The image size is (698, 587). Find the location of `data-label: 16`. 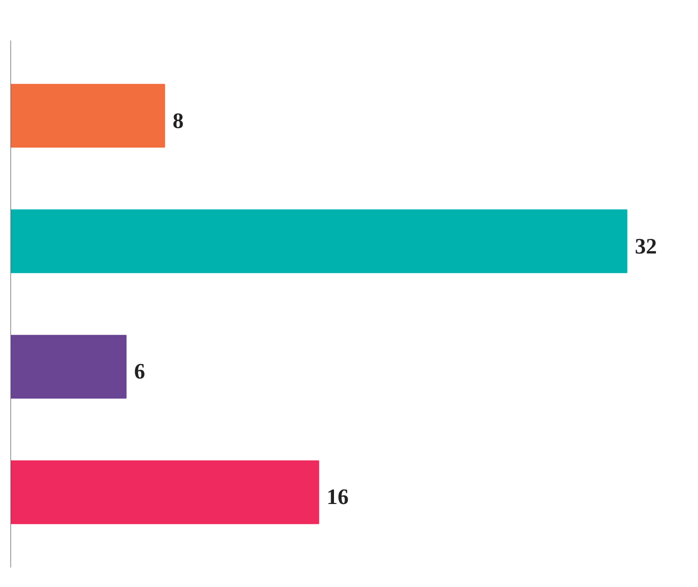

data-label: 16 is located at coordinates (337, 497).